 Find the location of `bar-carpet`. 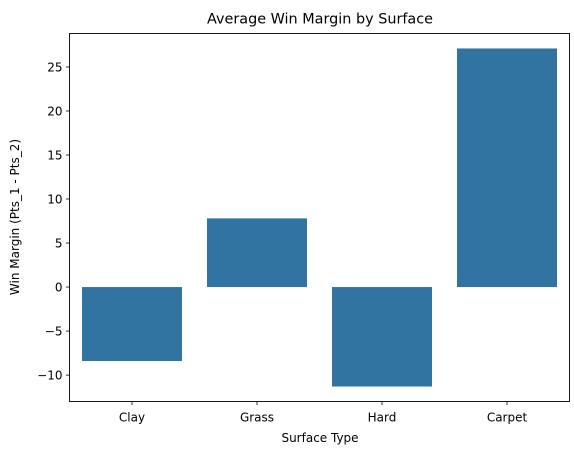

bar-carpet is located at coordinates (507, 168).